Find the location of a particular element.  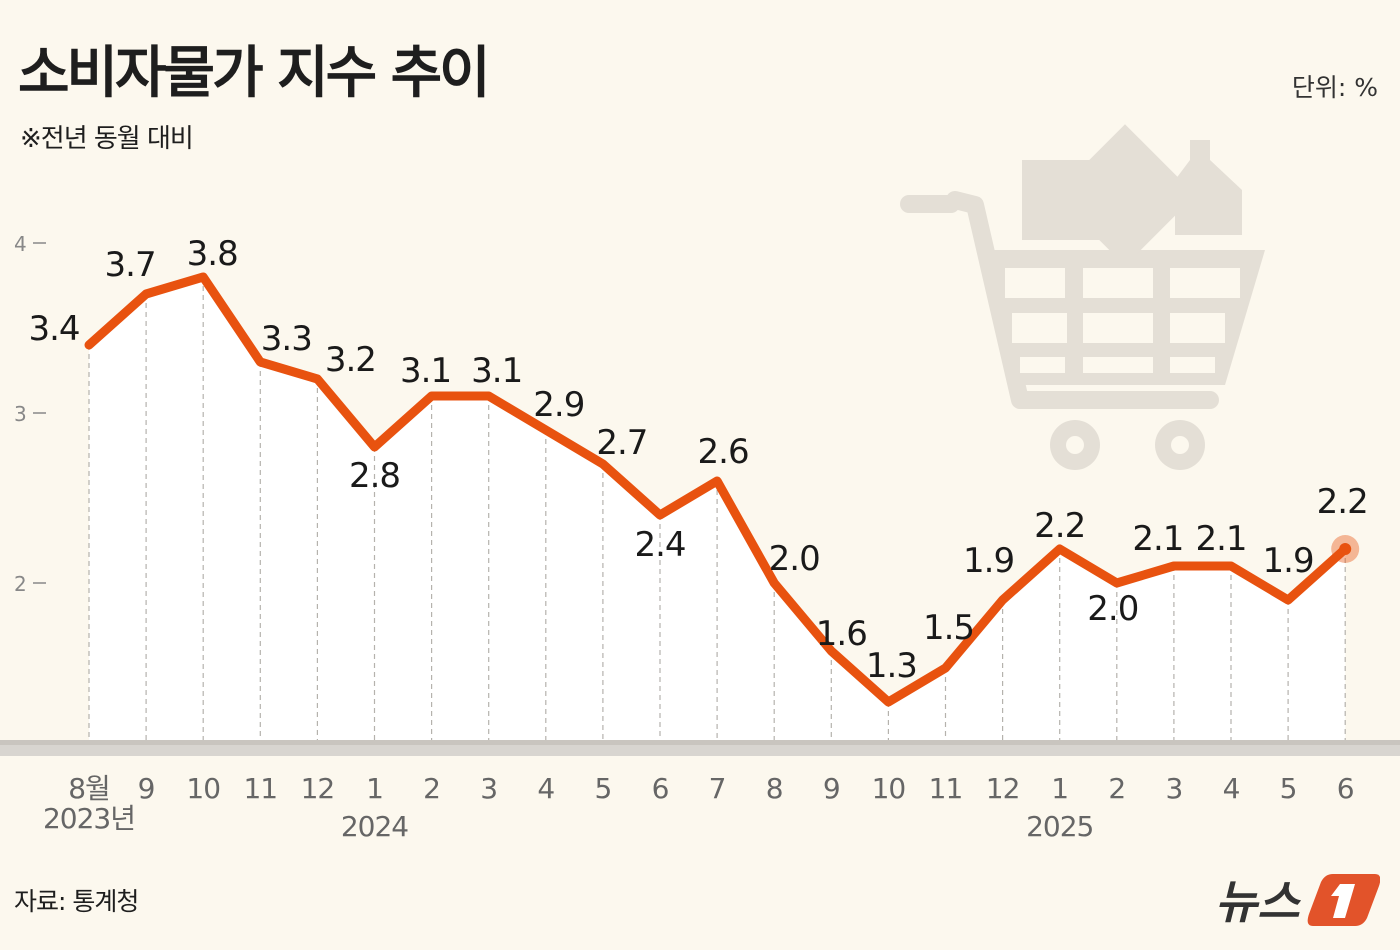

unit-label: 단위: % is located at coordinates (1334, 87).